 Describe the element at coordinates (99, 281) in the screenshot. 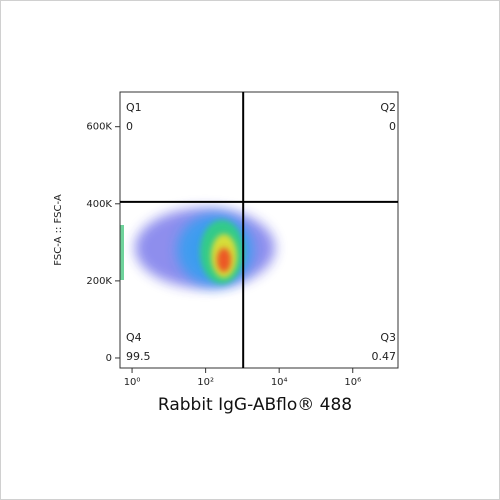

I see `y-tick-label: 200K` at that location.